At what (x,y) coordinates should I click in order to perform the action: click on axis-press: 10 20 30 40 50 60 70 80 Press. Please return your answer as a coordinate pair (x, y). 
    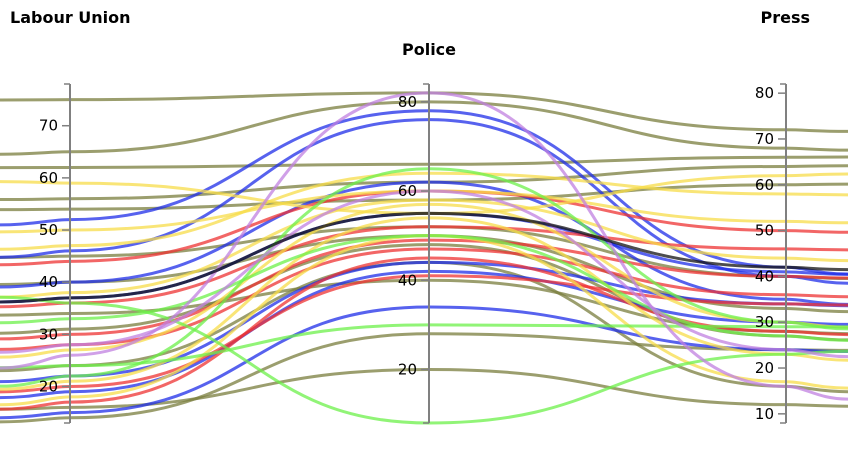
    Looking at the image, I should click on (782, 216).